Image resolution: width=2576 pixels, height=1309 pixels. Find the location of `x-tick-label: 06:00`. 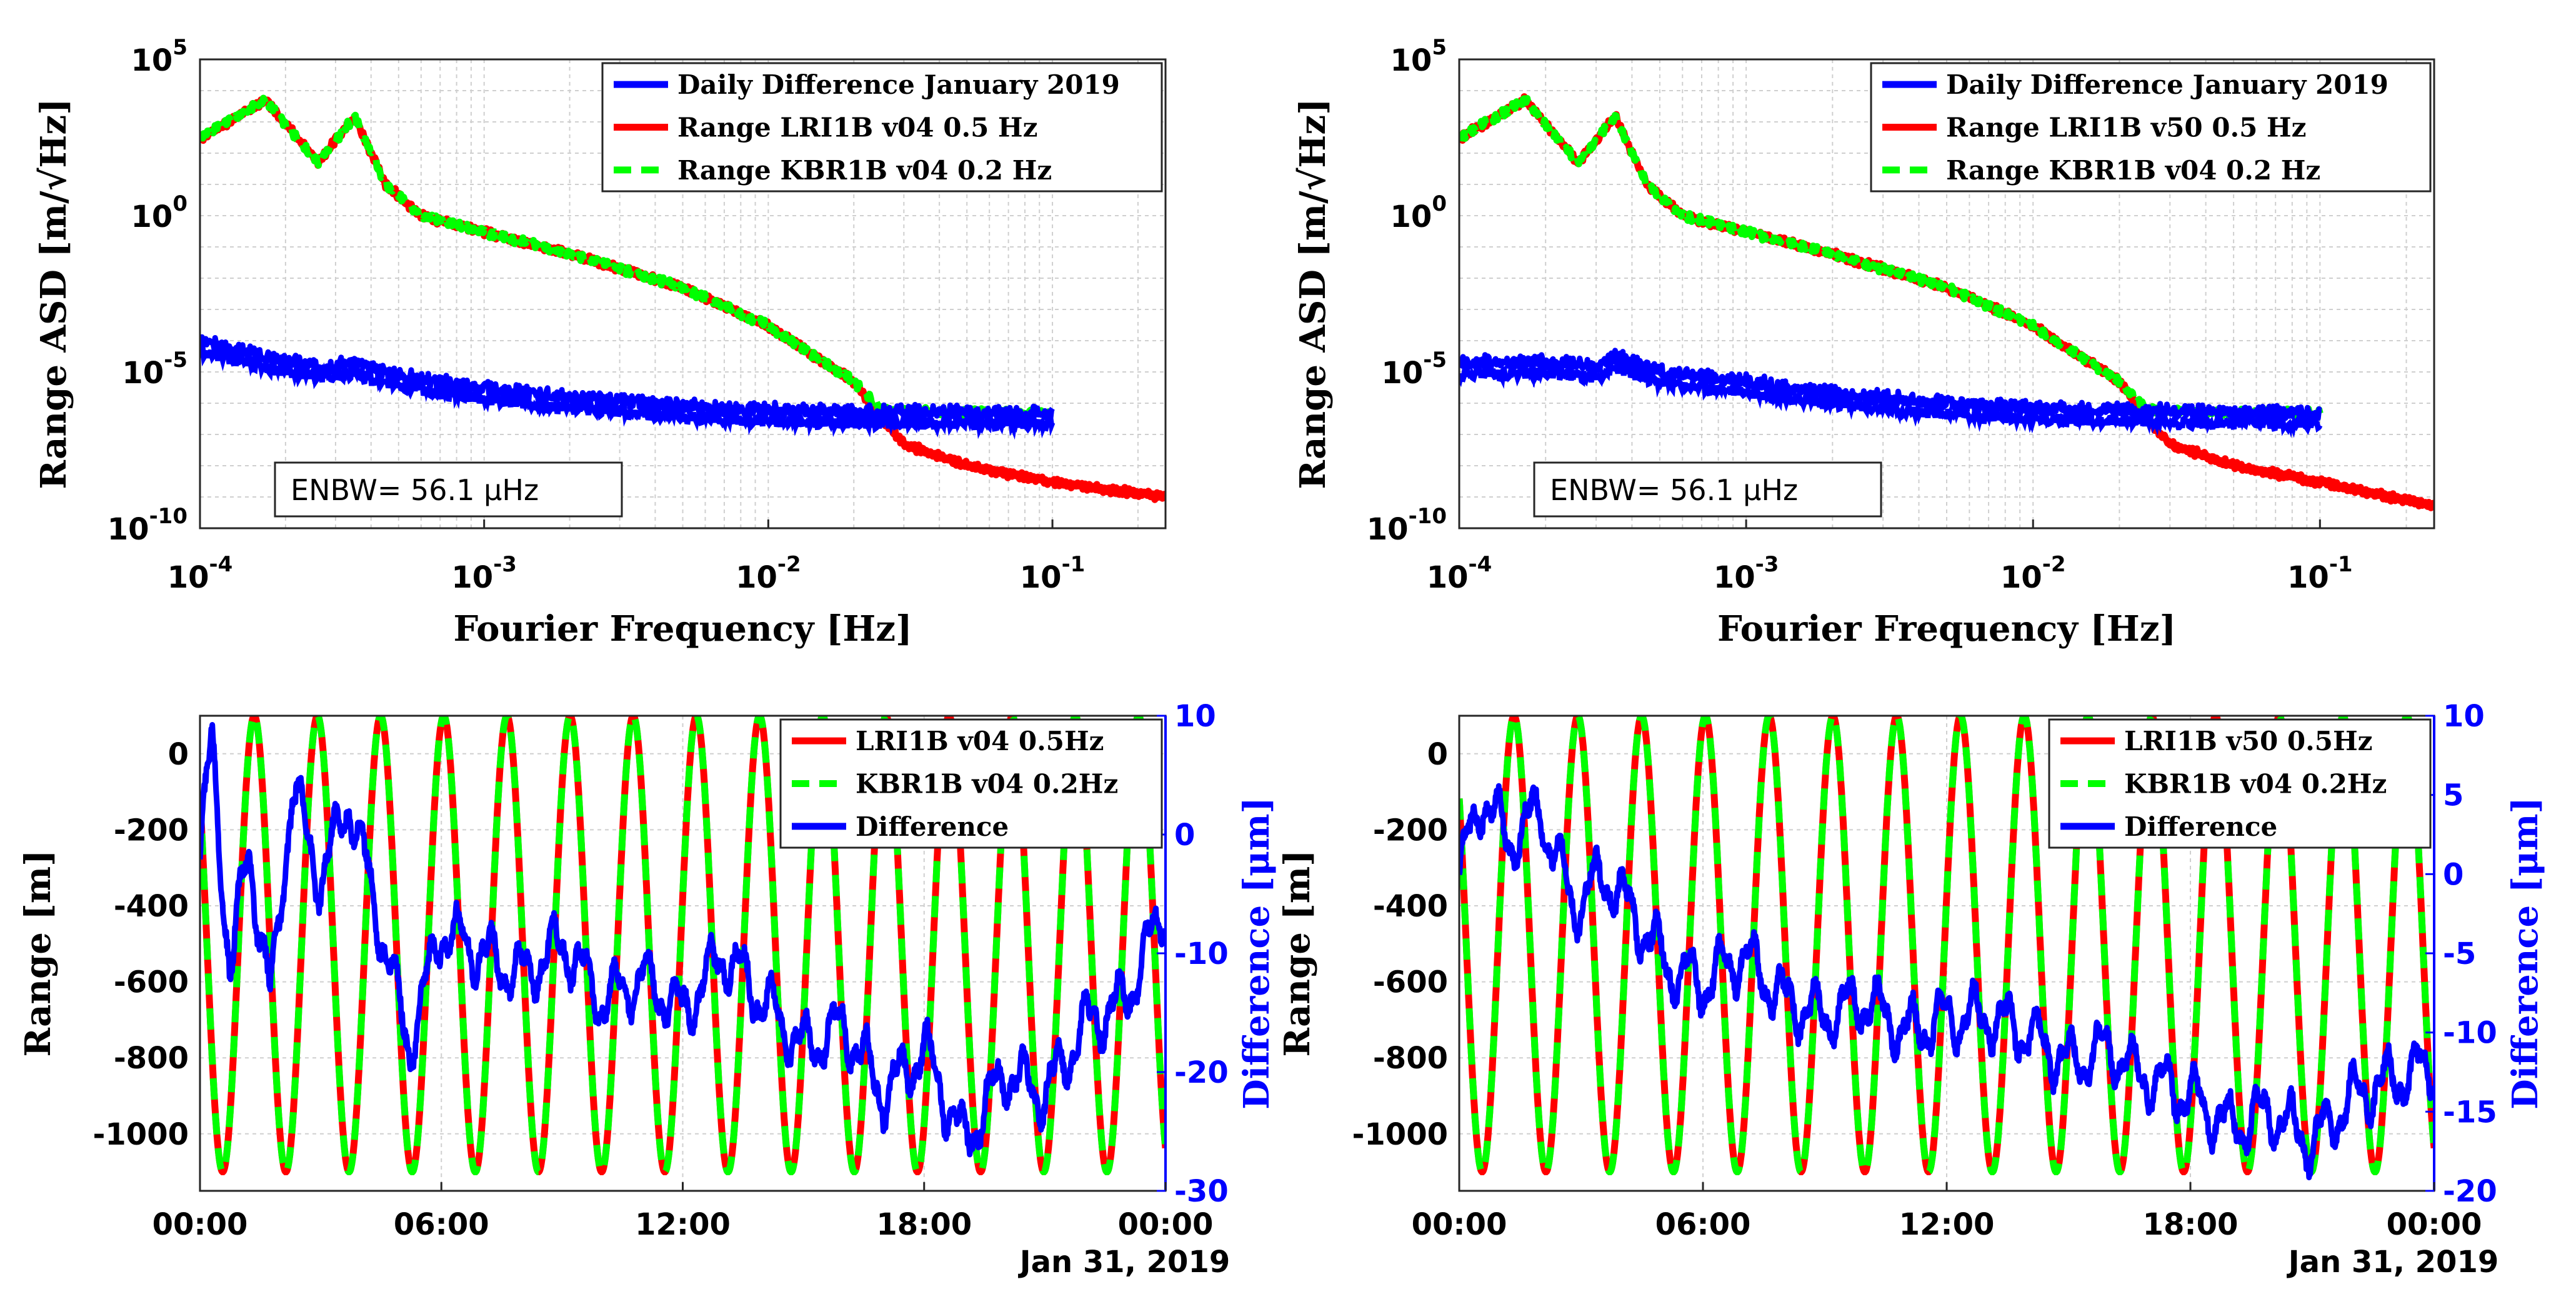

x-tick-label: 06:00 is located at coordinates (1703, 1225).